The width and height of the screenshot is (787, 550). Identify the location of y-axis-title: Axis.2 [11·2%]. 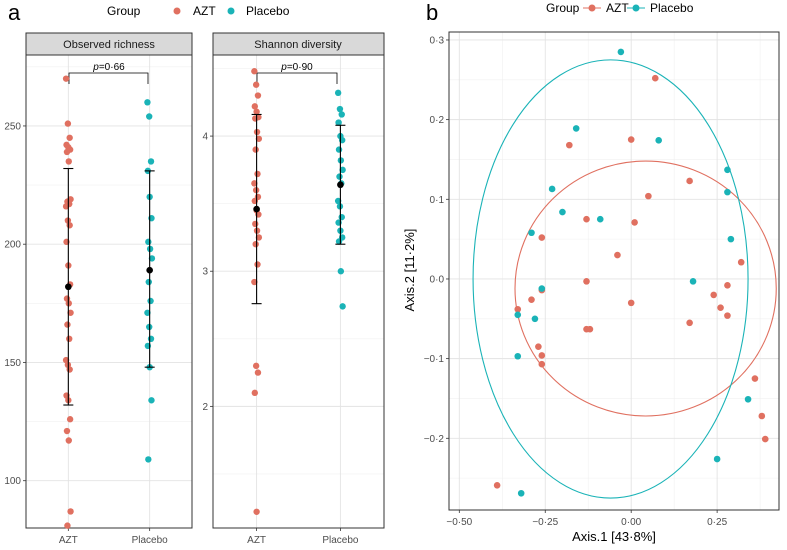
(409, 270).